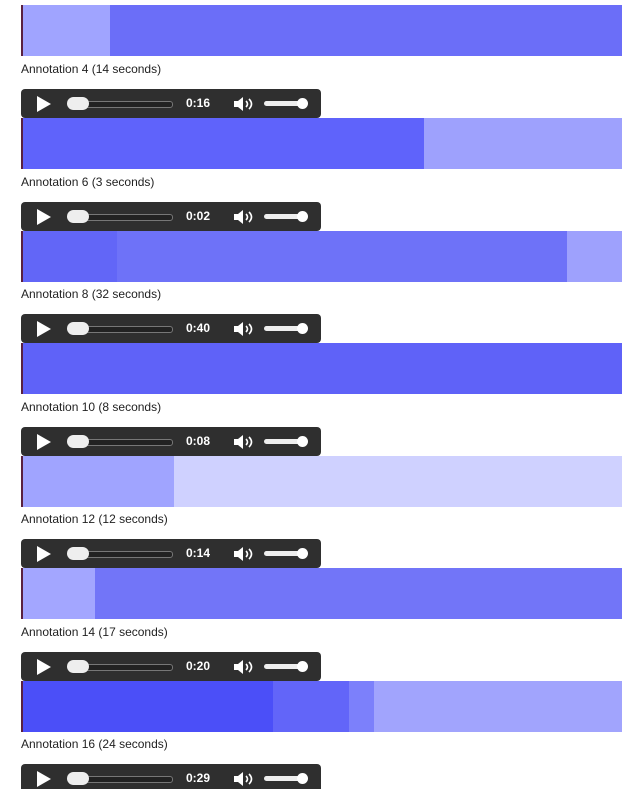 This screenshot has width=622, height=789. I want to click on annotation-label: Annotation 14 (17 seconds), so click(94, 631).